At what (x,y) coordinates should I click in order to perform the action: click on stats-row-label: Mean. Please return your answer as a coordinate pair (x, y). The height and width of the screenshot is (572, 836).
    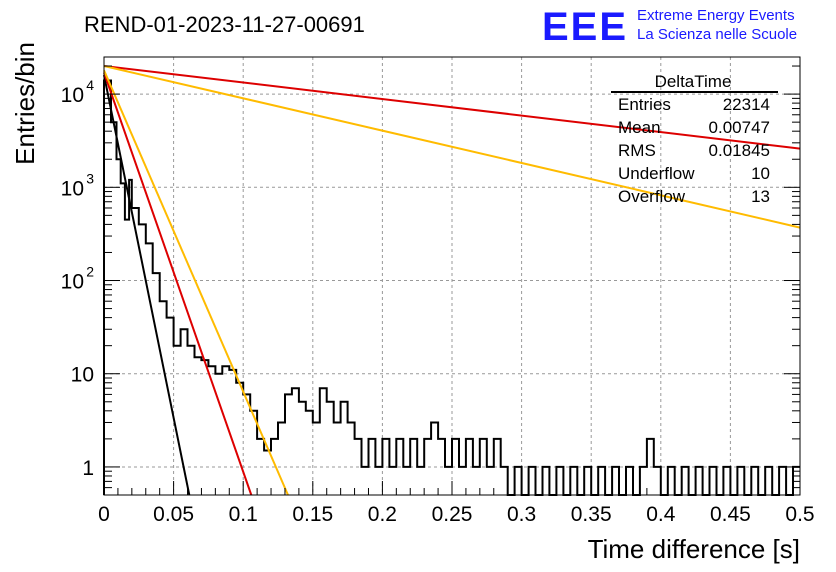
    Looking at the image, I should click on (639, 127).